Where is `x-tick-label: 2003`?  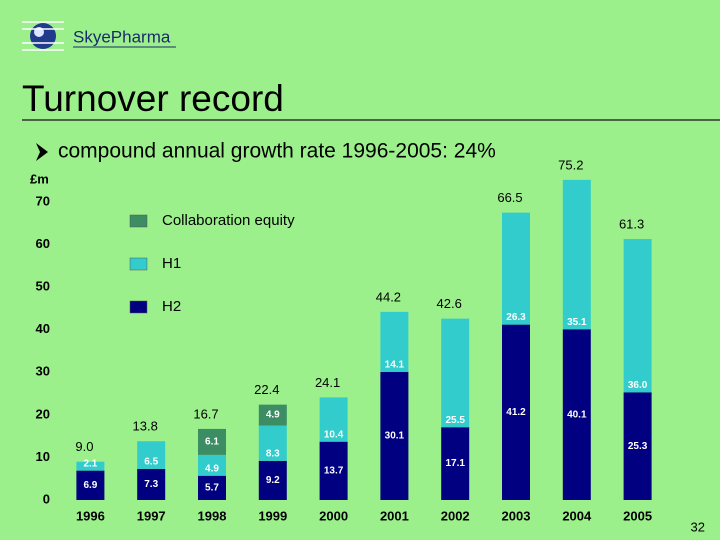 x-tick-label: 2003 is located at coordinates (516, 515).